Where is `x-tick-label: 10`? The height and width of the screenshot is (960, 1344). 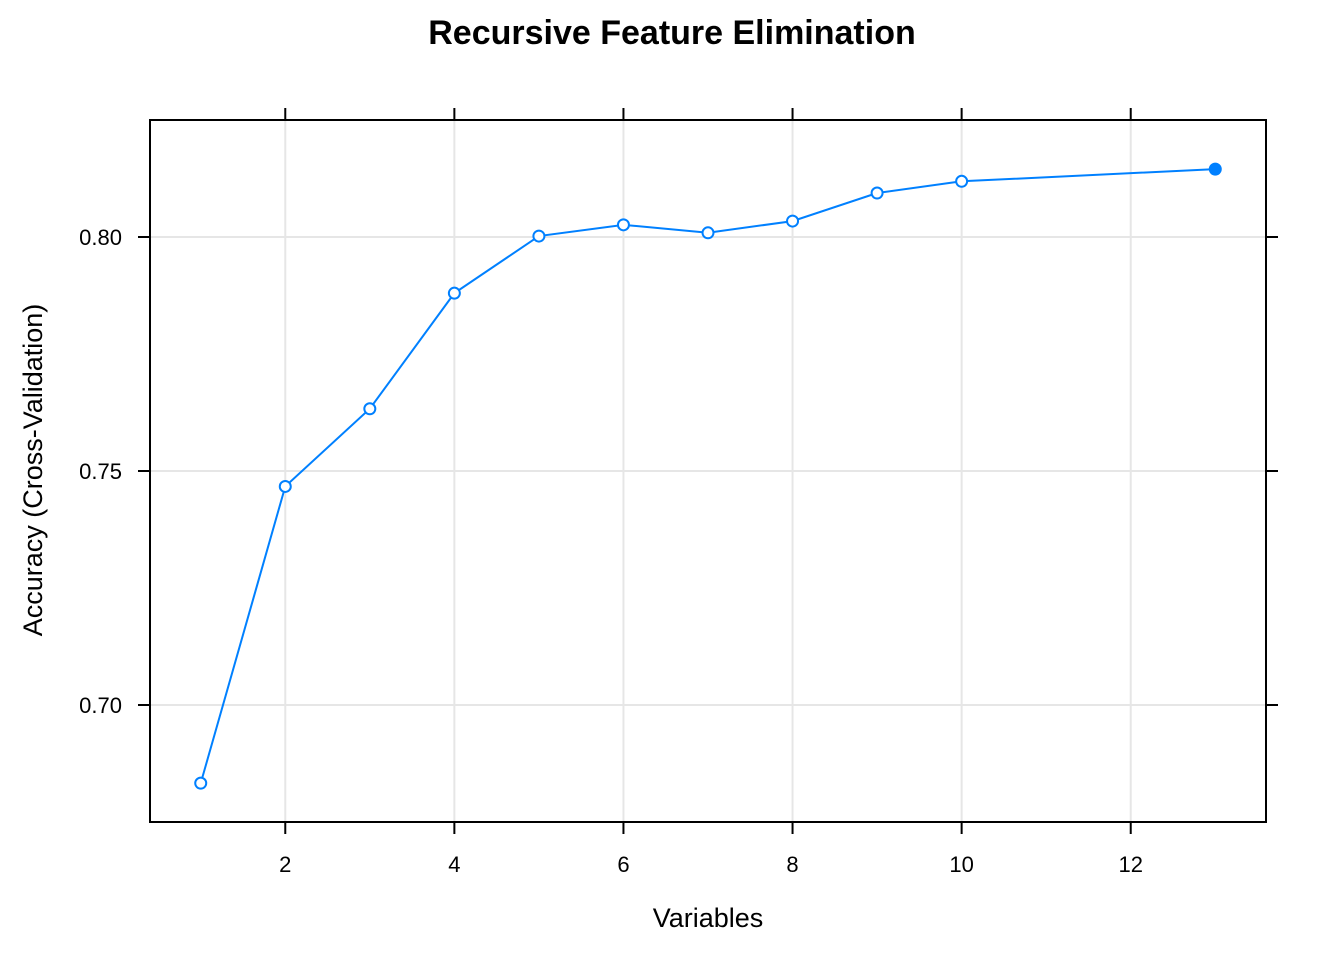 x-tick-label: 10 is located at coordinates (961, 864).